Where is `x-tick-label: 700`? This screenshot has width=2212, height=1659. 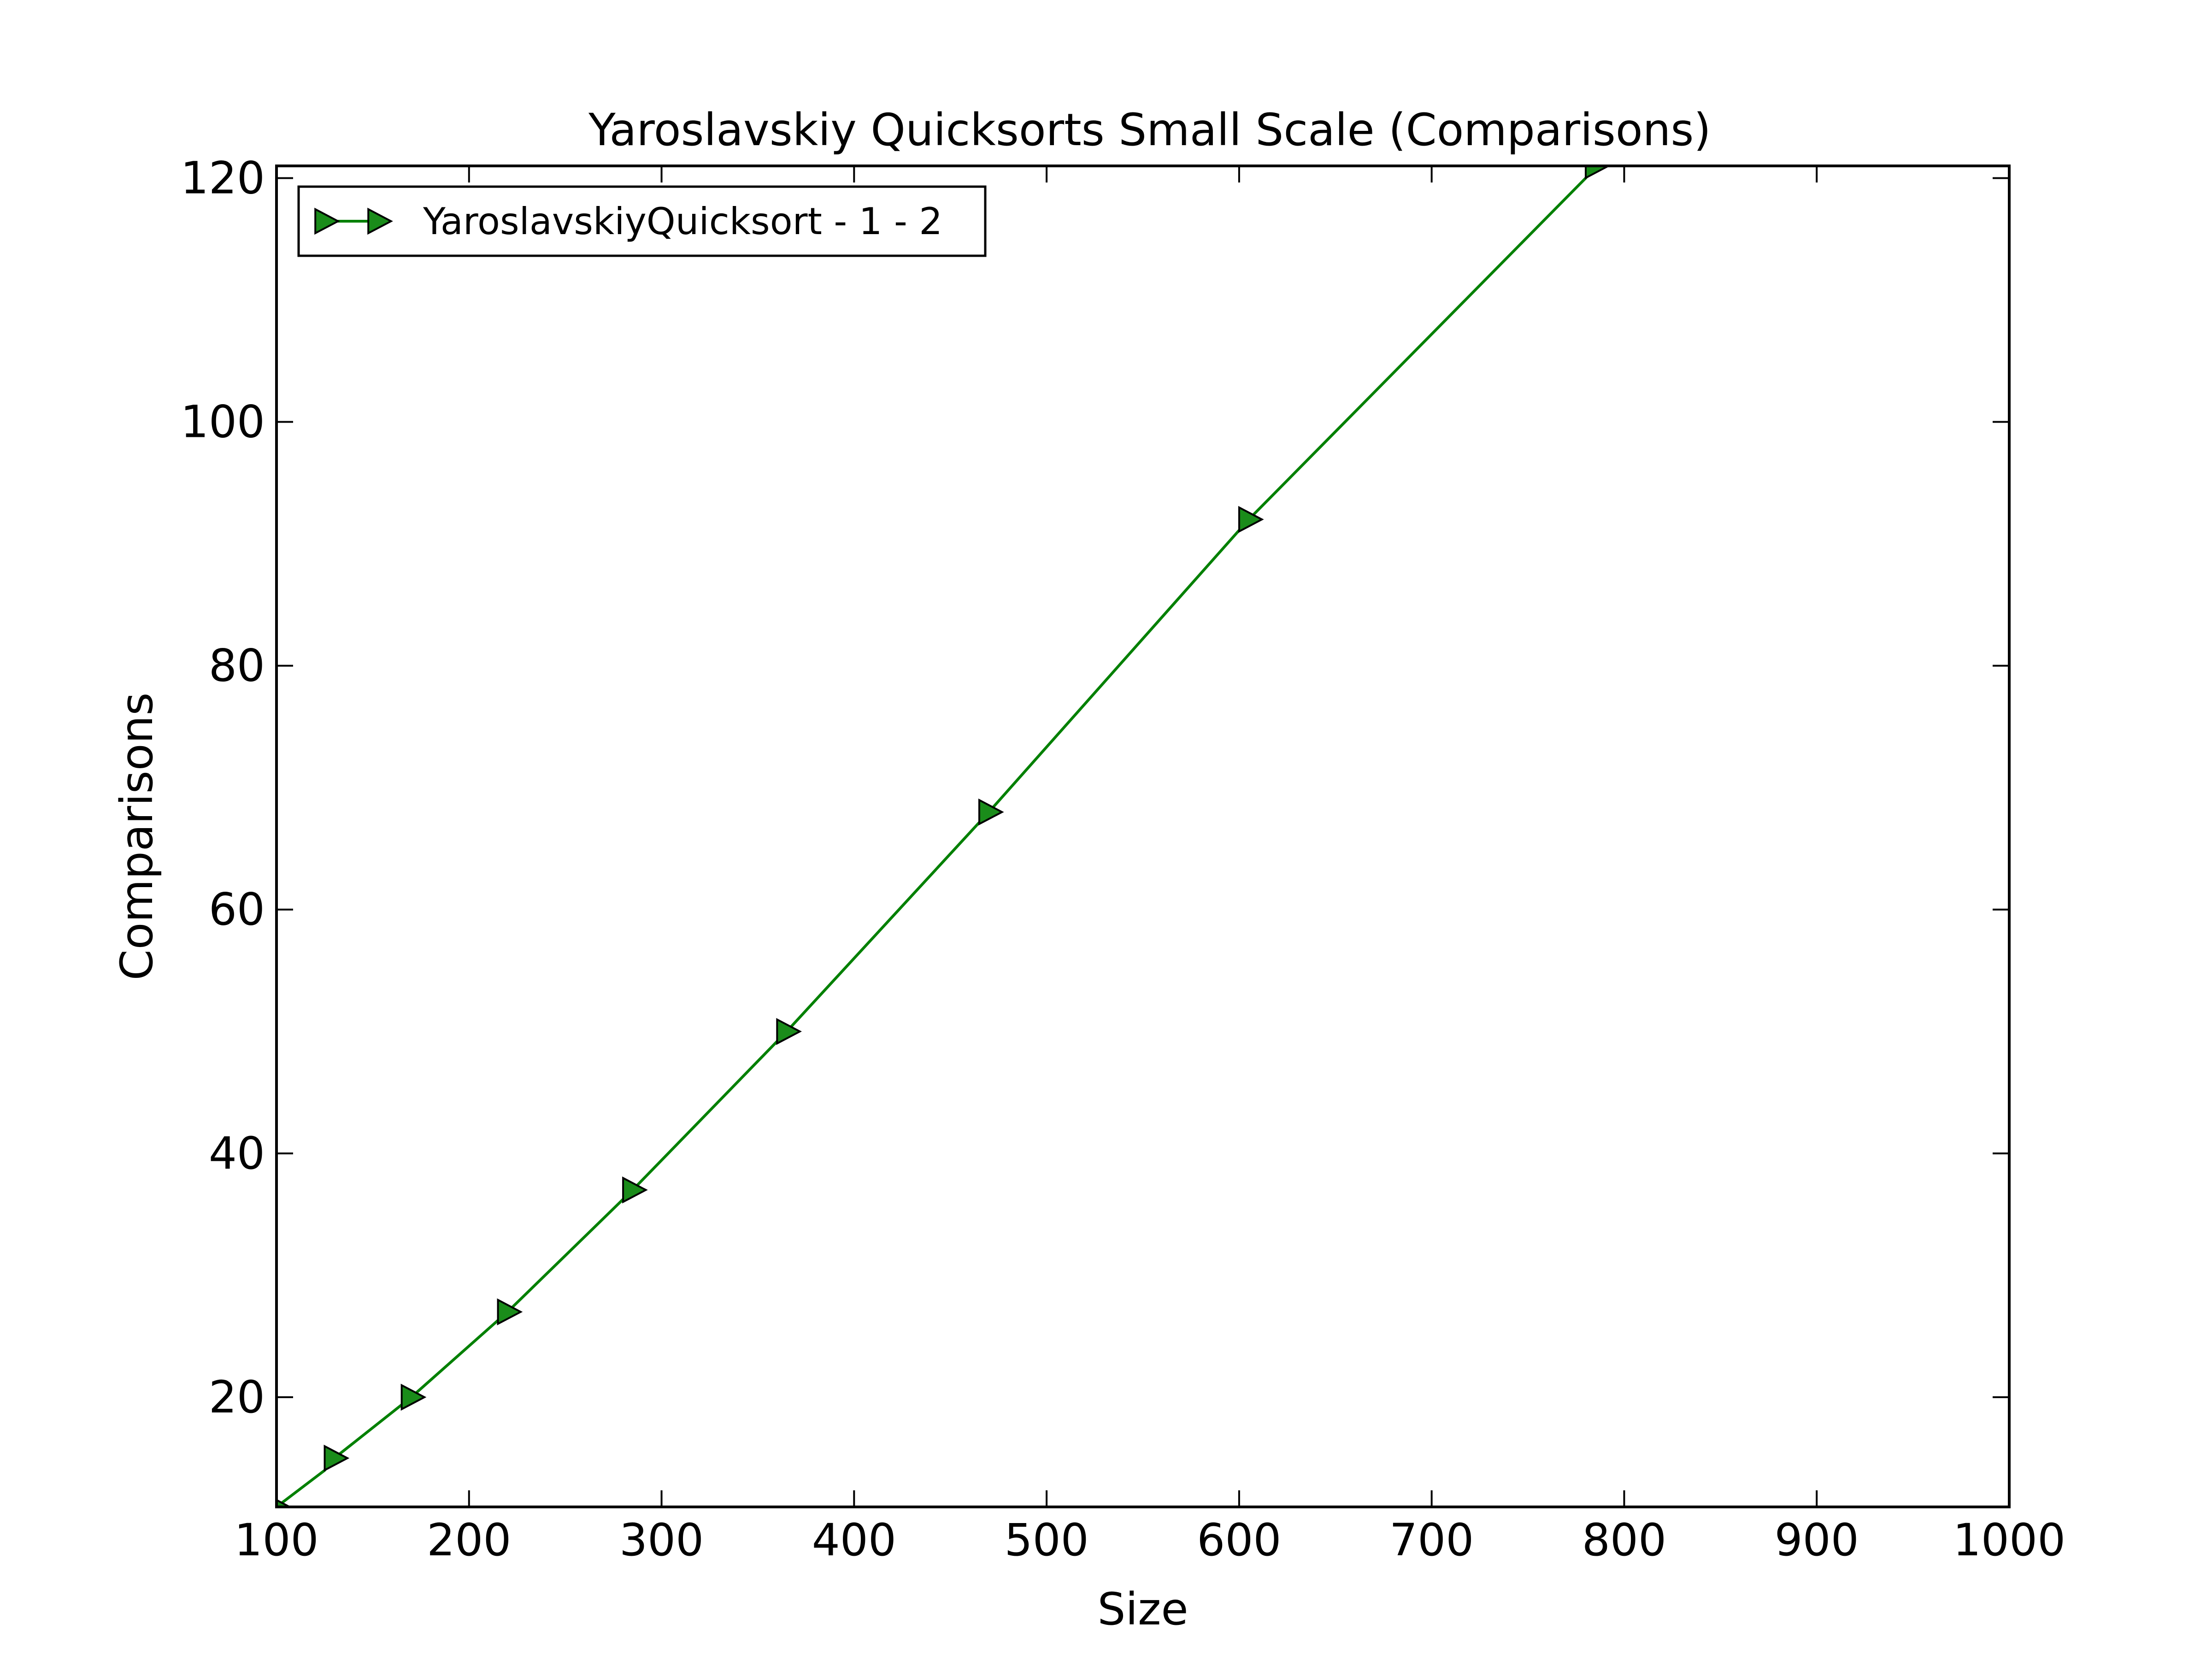
x-tick-label: 700 is located at coordinates (1431, 1540).